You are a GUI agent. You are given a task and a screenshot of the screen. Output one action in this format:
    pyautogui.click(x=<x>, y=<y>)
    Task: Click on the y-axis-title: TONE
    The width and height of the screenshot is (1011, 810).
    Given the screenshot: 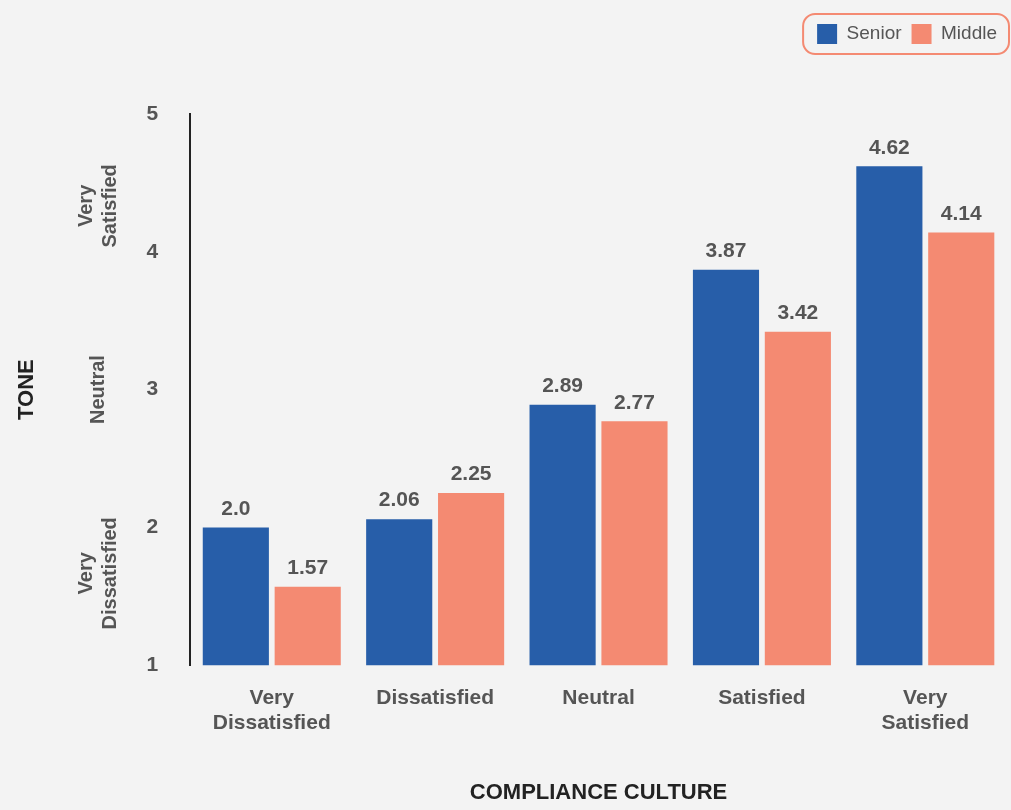 What is the action you would take?
    pyautogui.click(x=26, y=389)
    